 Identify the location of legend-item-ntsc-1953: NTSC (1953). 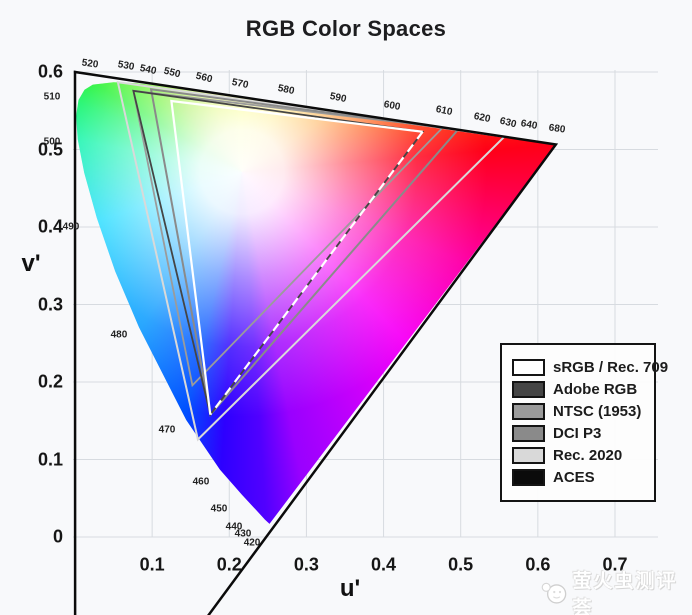
(583, 411).